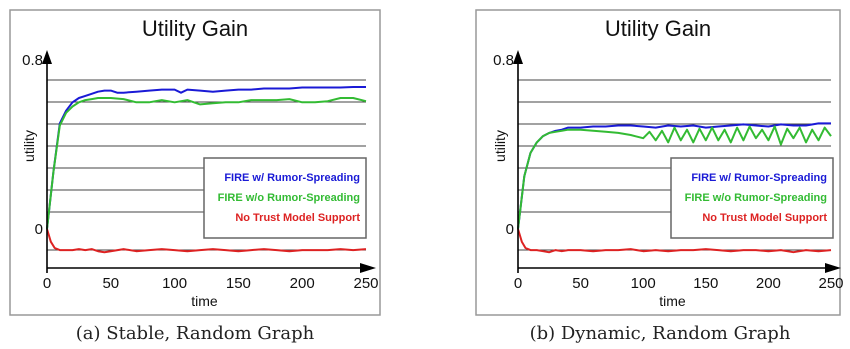  What do you see at coordinates (195, 333) in the screenshot?
I see `figure-caption: (a) Stable, Random Graph` at bounding box center [195, 333].